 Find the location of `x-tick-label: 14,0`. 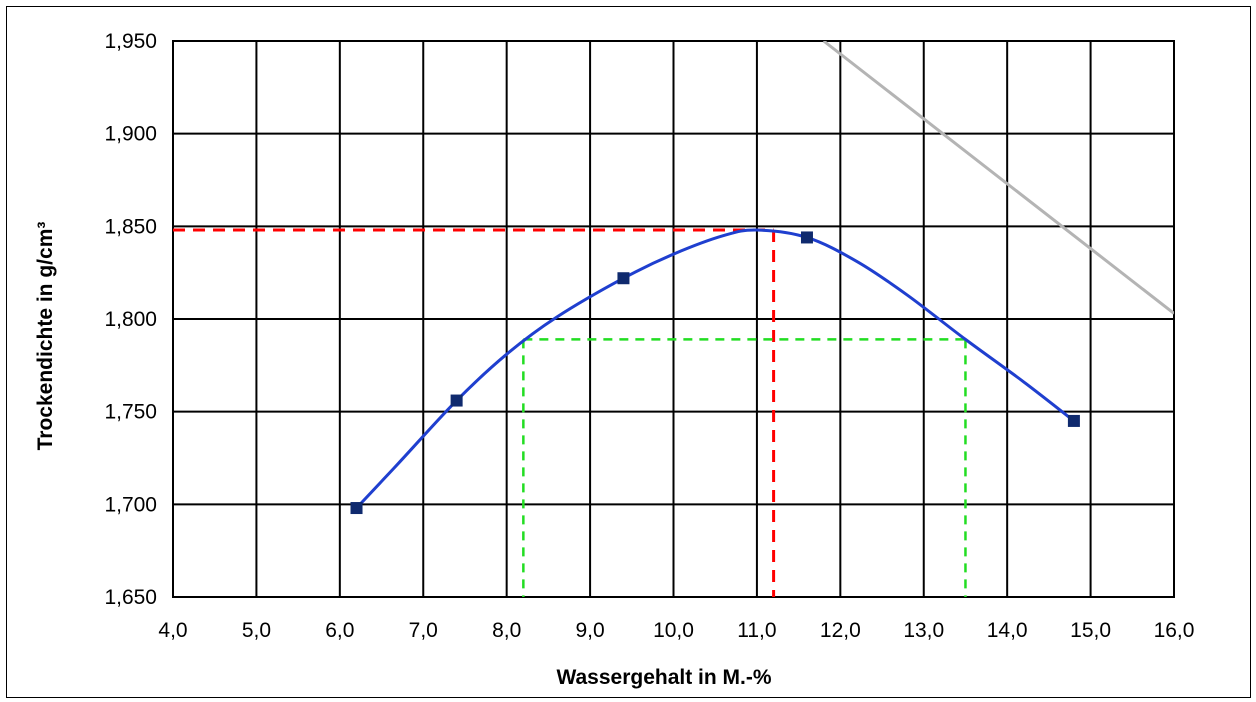

x-tick-label: 14,0 is located at coordinates (1007, 630).